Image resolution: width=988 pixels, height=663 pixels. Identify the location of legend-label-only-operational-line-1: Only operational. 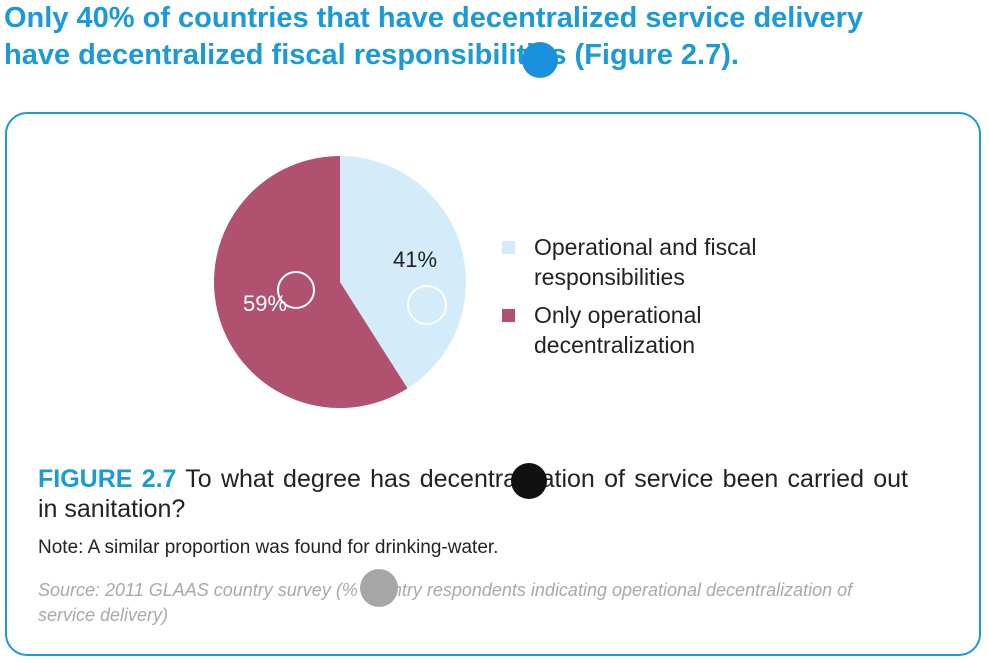
(618, 315).